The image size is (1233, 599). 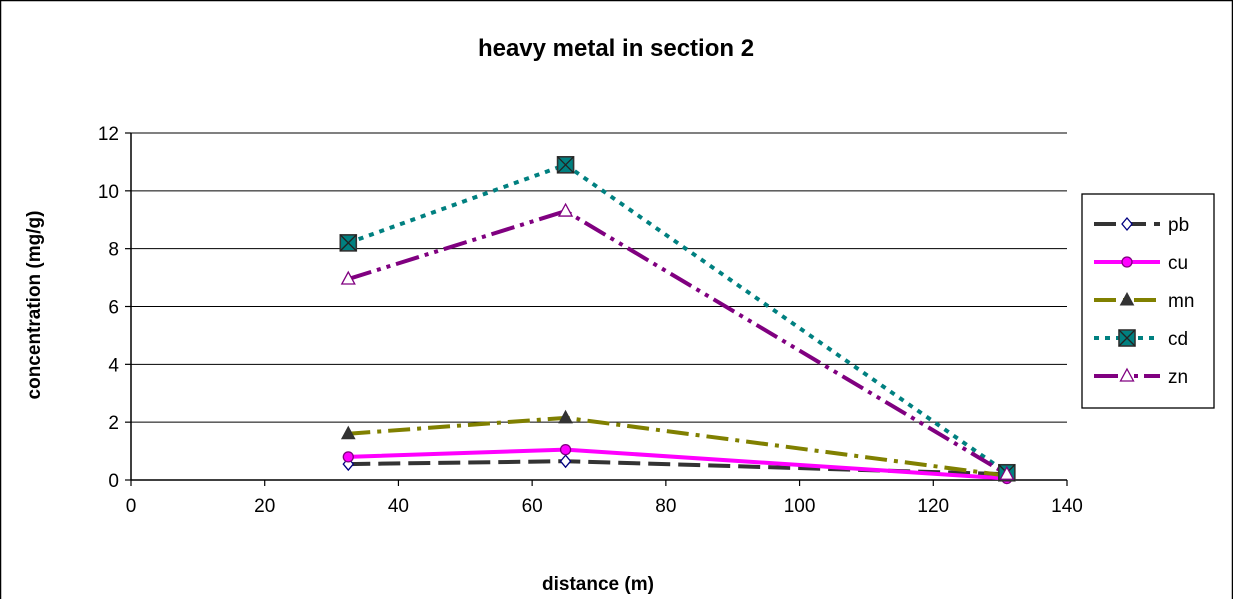 What do you see at coordinates (108, 134) in the screenshot?
I see `y-tick-label: 12` at bounding box center [108, 134].